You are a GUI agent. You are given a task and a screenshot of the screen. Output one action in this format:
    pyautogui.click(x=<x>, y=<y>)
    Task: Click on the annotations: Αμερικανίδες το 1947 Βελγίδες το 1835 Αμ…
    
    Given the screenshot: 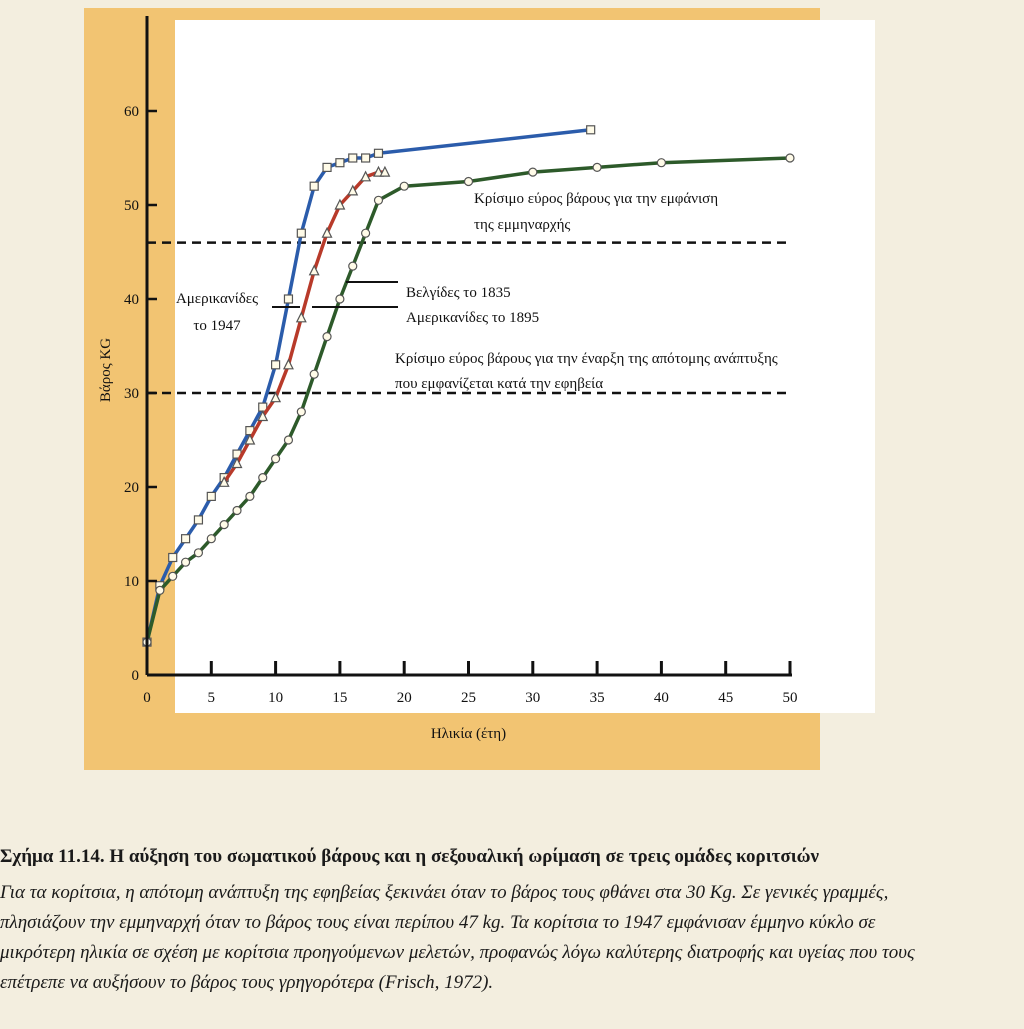 What is the action you would take?
    pyautogui.click(x=477, y=291)
    